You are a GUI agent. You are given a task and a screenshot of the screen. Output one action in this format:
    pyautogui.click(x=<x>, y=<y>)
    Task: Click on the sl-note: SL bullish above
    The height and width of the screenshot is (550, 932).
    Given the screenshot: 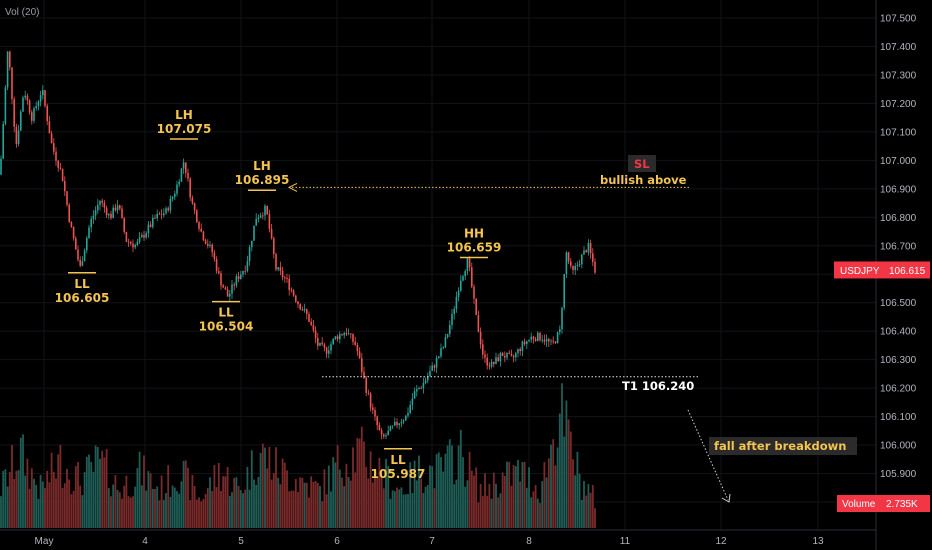 What is the action you would take?
    pyautogui.click(x=643, y=171)
    